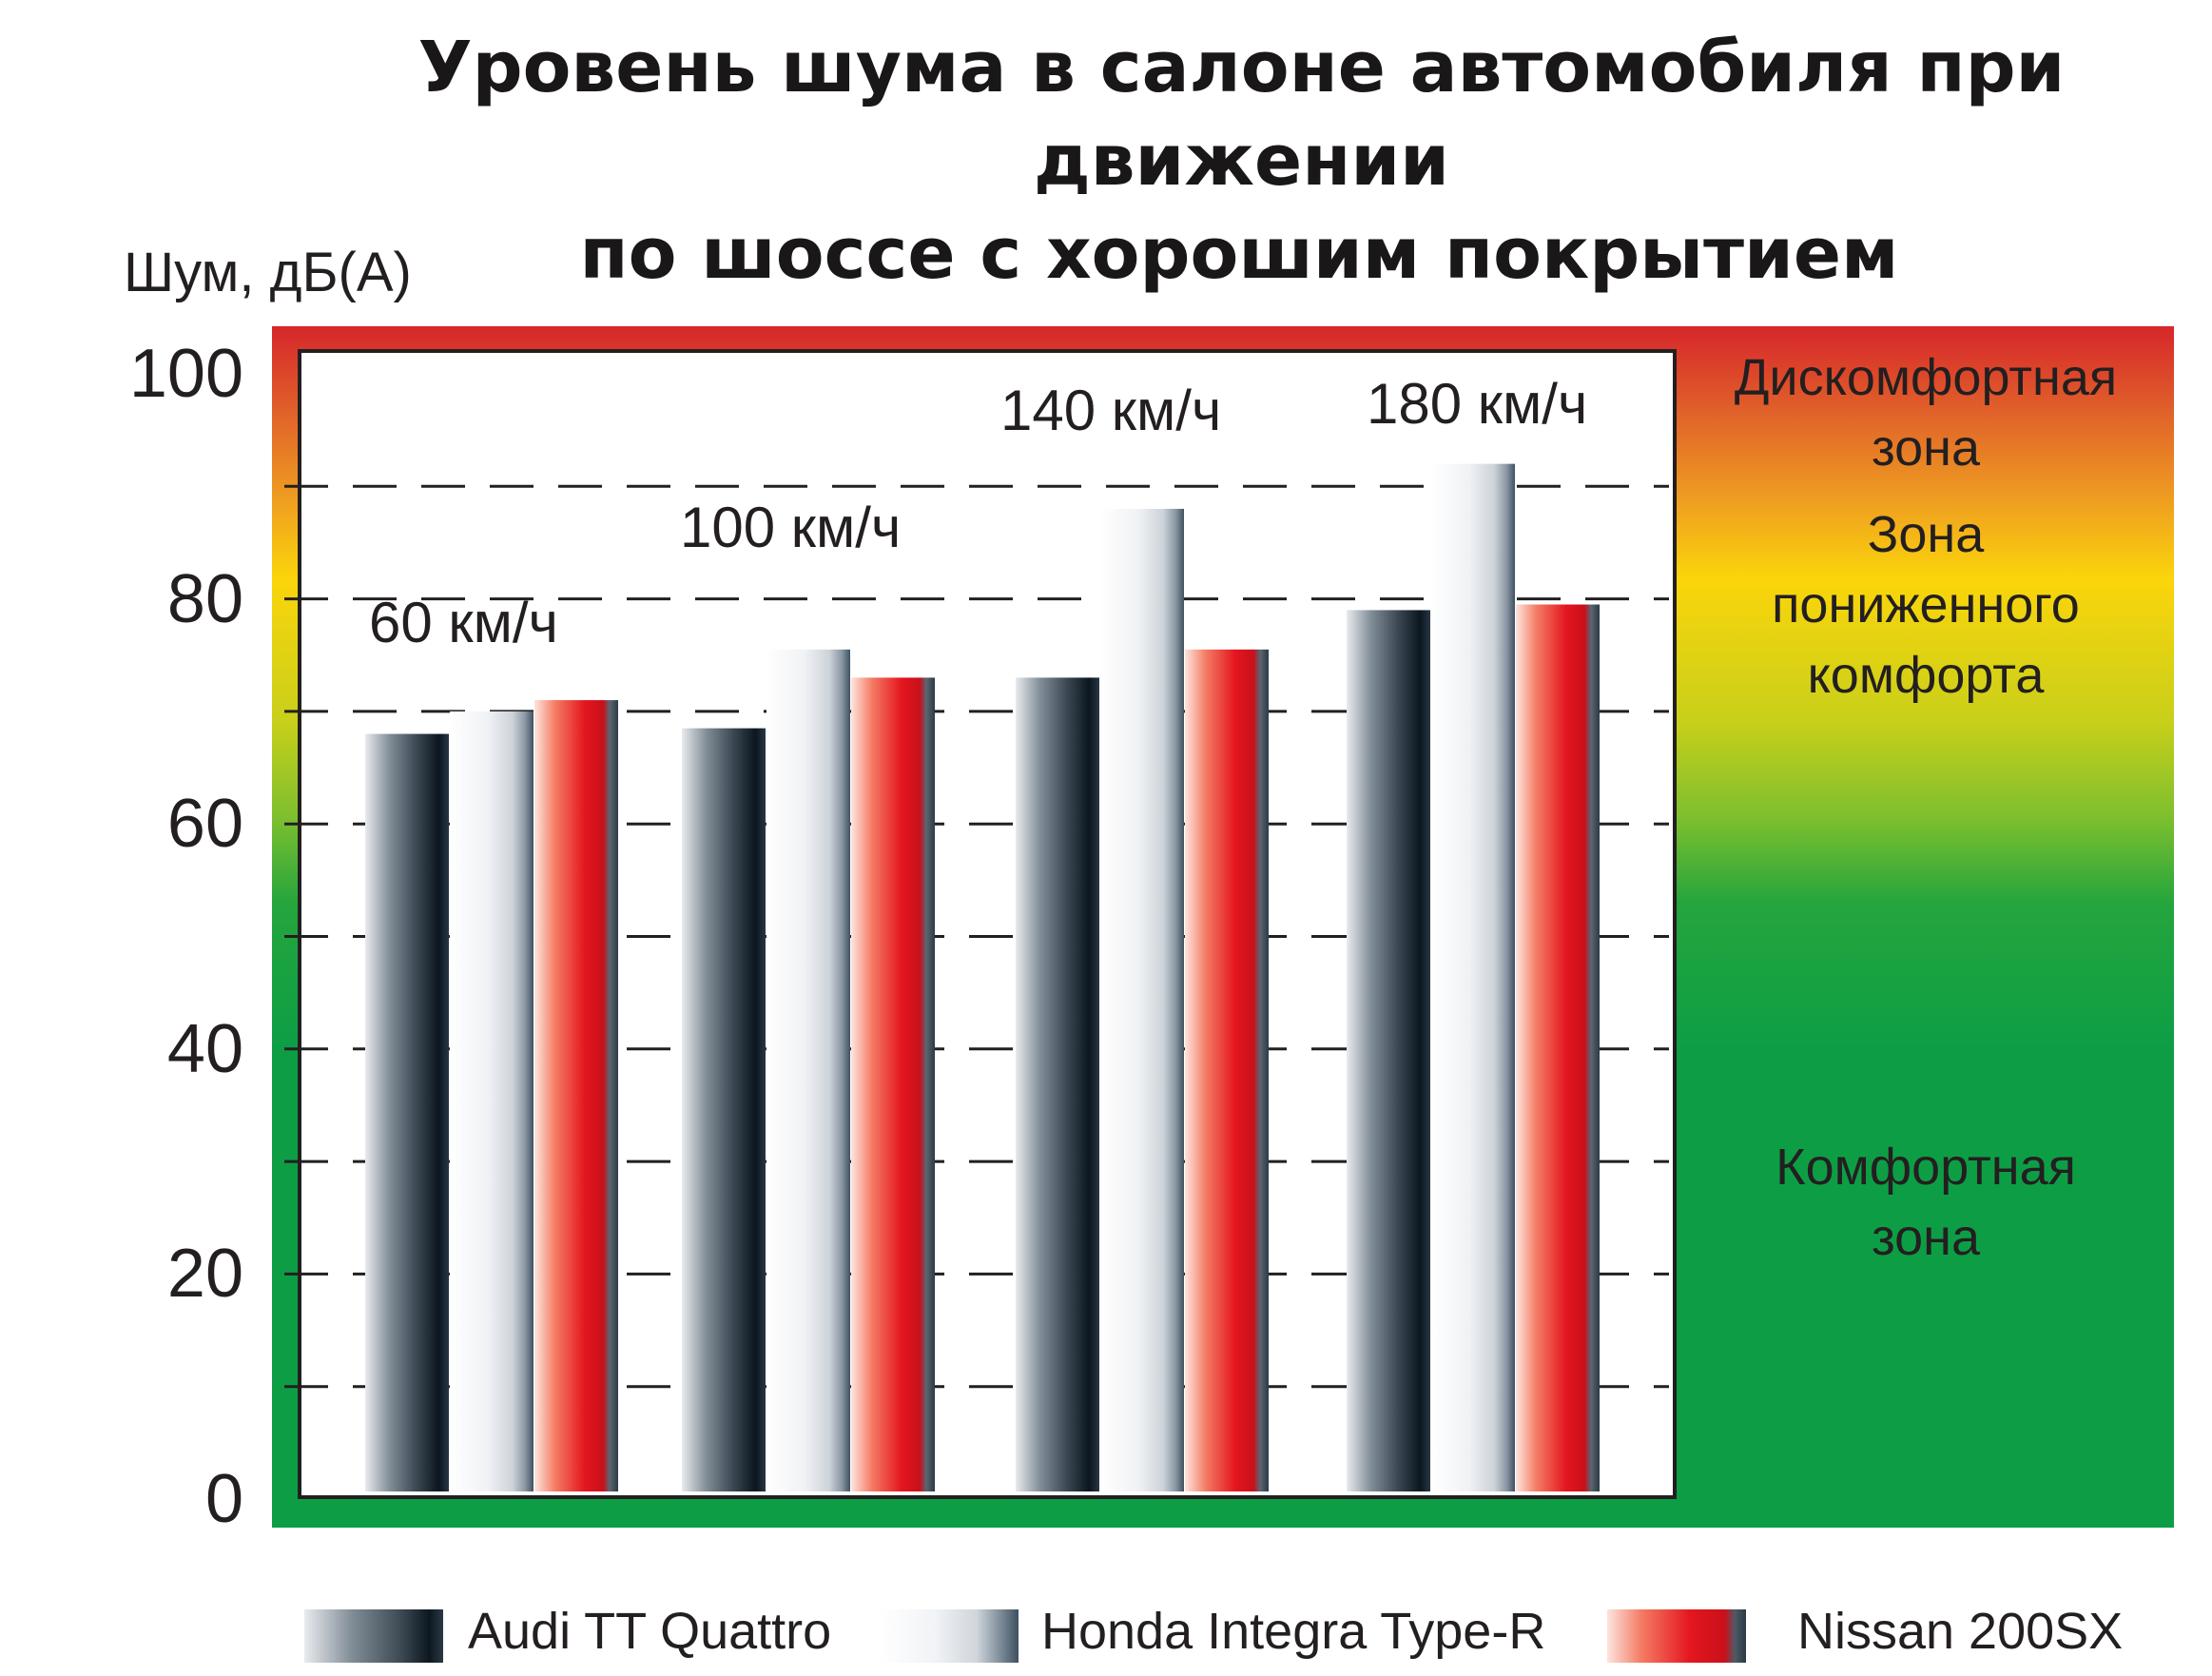 The image size is (2212, 1676). What do you see at coordinates (204, 598) in the screenshot?
I see `y-tick-label: 80` at bounding box center [204, 598].